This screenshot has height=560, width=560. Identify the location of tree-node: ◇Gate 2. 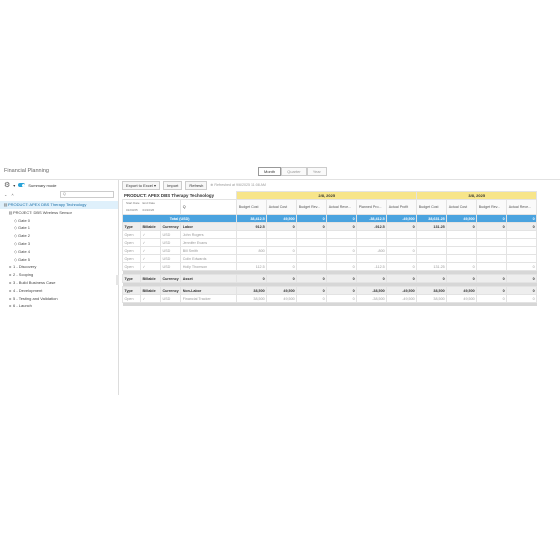
(59, 236).